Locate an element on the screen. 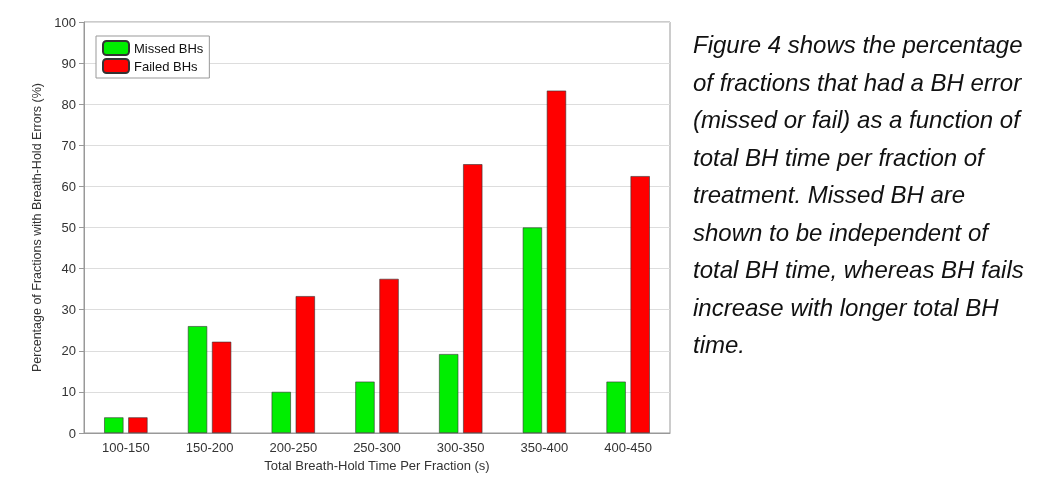 Image resolution: width=1039 pixels, height=477 pixels. x-tick-label: 100-150 is located at coordinates (126, 447).